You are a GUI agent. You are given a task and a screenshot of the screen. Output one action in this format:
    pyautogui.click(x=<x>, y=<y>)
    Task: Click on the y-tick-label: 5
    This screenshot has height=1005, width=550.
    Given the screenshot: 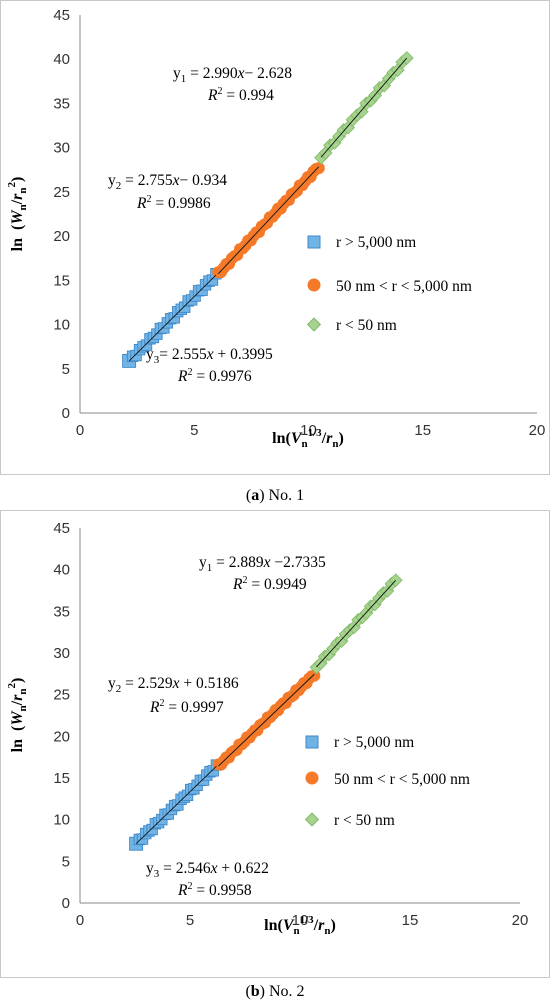 What is the action you would take?
    pyautogui.click(x=66, y=369)
    